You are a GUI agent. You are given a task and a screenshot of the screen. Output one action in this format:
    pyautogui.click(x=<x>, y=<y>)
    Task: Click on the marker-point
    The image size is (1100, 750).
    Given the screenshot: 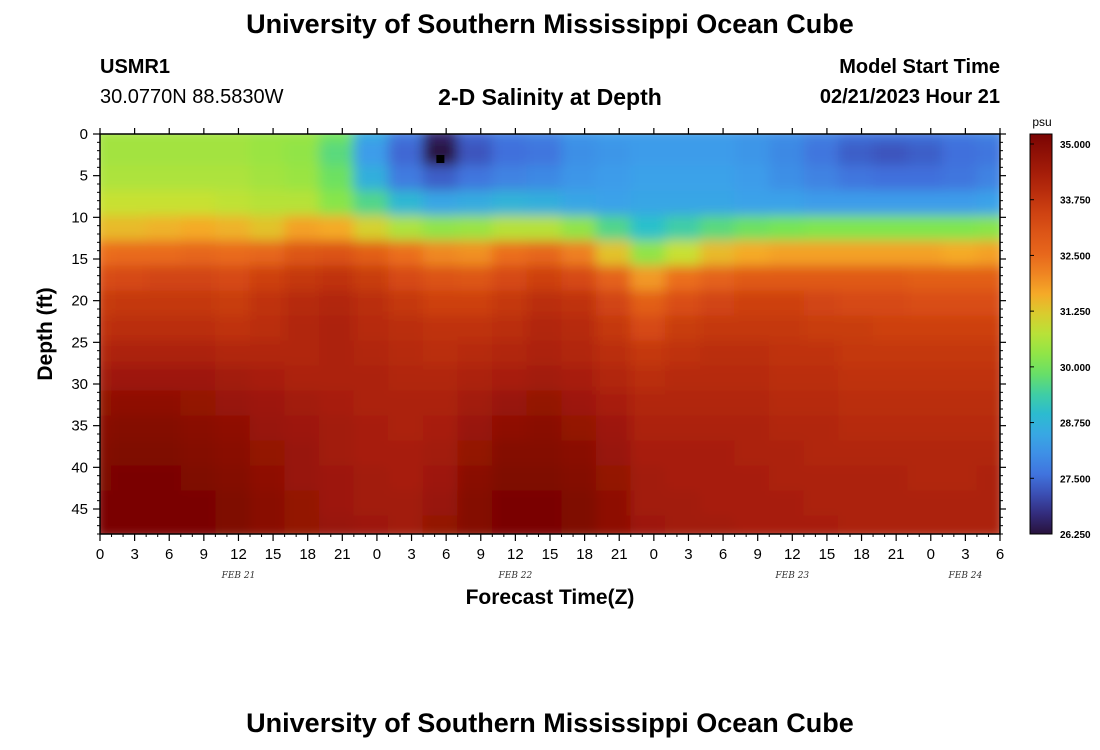 What is the action you would take?
    pyautogui.click(x=440, y=159)
    